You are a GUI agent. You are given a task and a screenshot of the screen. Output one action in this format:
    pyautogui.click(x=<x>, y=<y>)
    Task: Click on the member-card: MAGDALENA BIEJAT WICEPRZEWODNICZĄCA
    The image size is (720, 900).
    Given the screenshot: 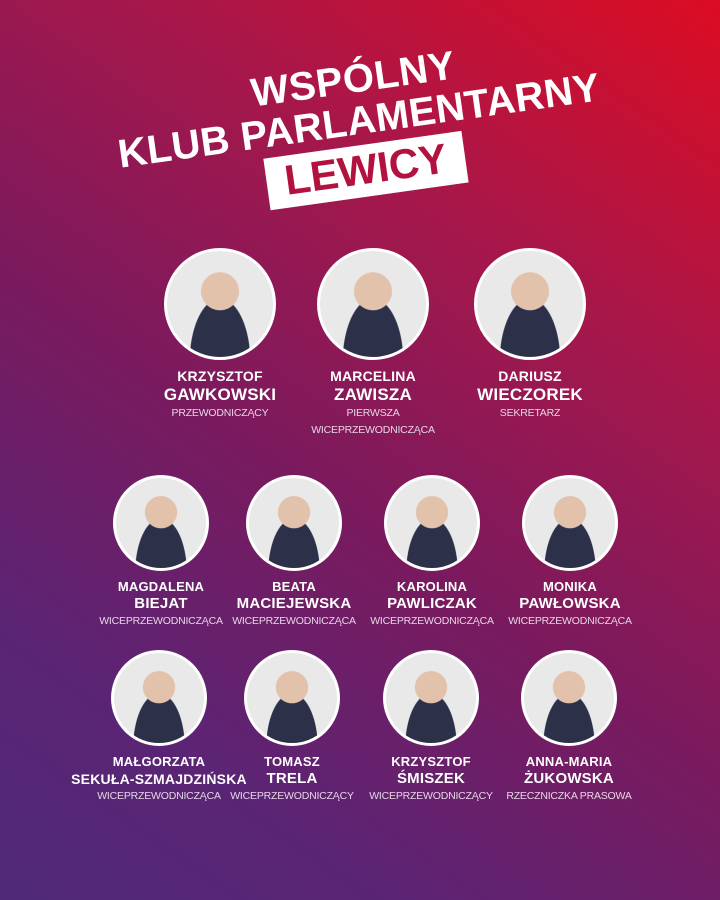 What is the action you would take?
    pyautogui.click(x=161, y=552)
    